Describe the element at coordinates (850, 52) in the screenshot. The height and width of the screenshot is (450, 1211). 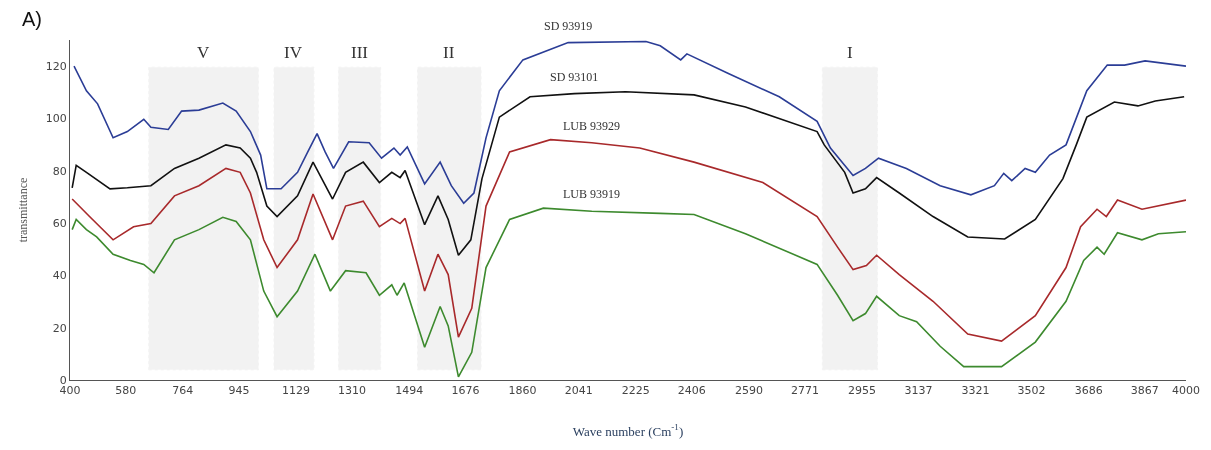
I see `band-label: I` at that location.